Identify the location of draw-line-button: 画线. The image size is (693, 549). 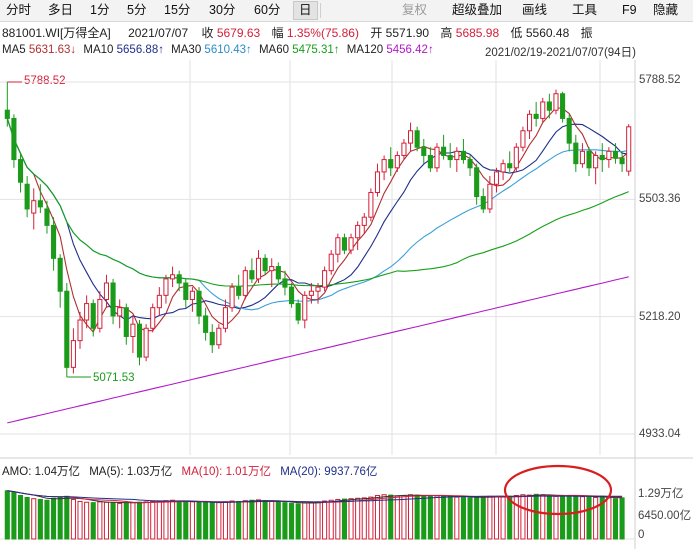
(535, 10).